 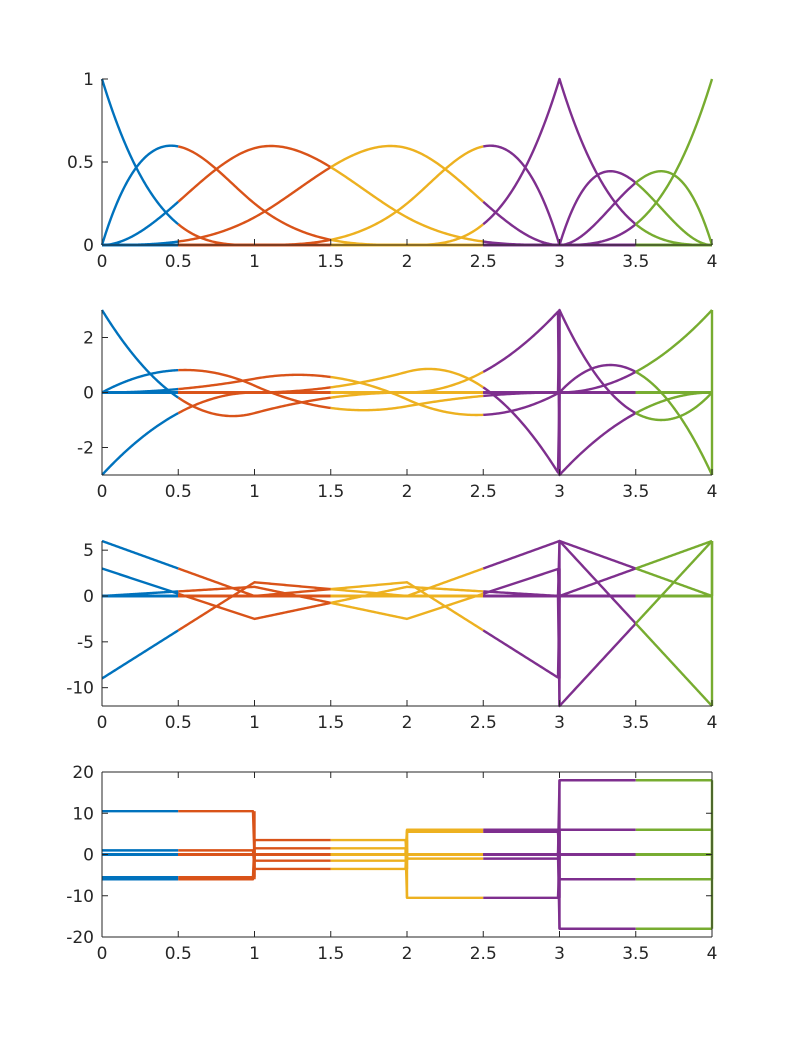 I want to click on y-tick-label: 20, so click(x=83, y=773).